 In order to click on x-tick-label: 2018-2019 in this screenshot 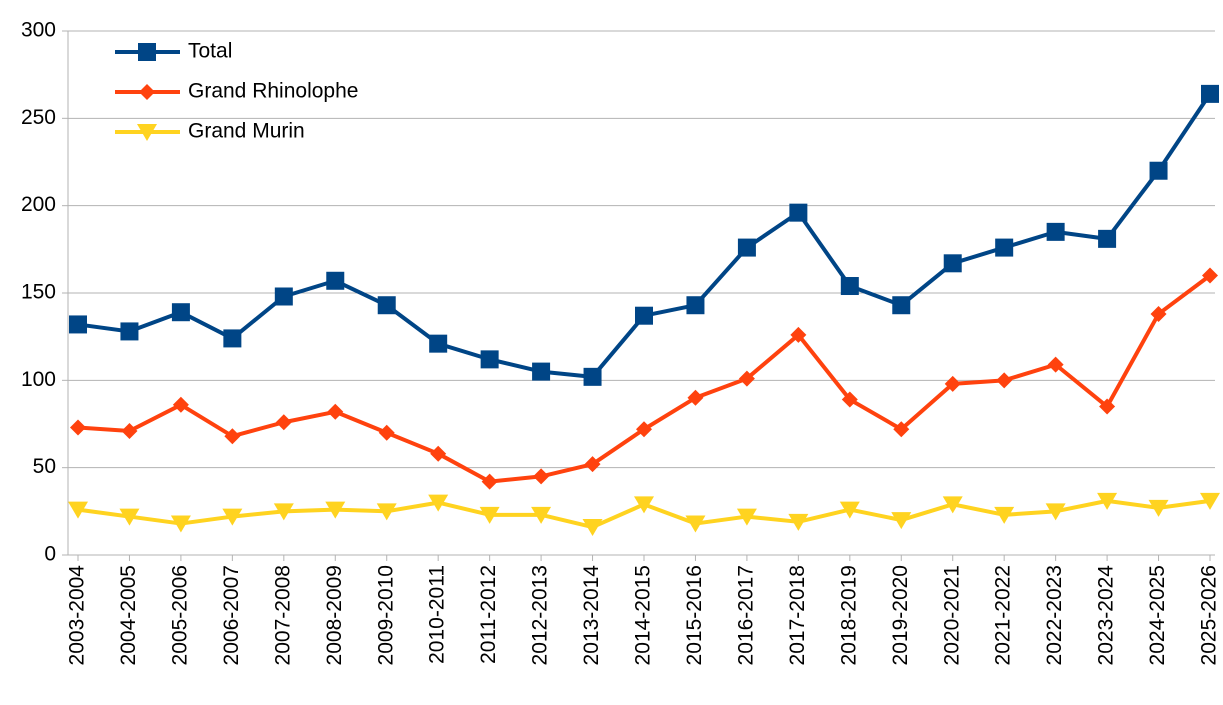, I will do `click(848, 615)`.